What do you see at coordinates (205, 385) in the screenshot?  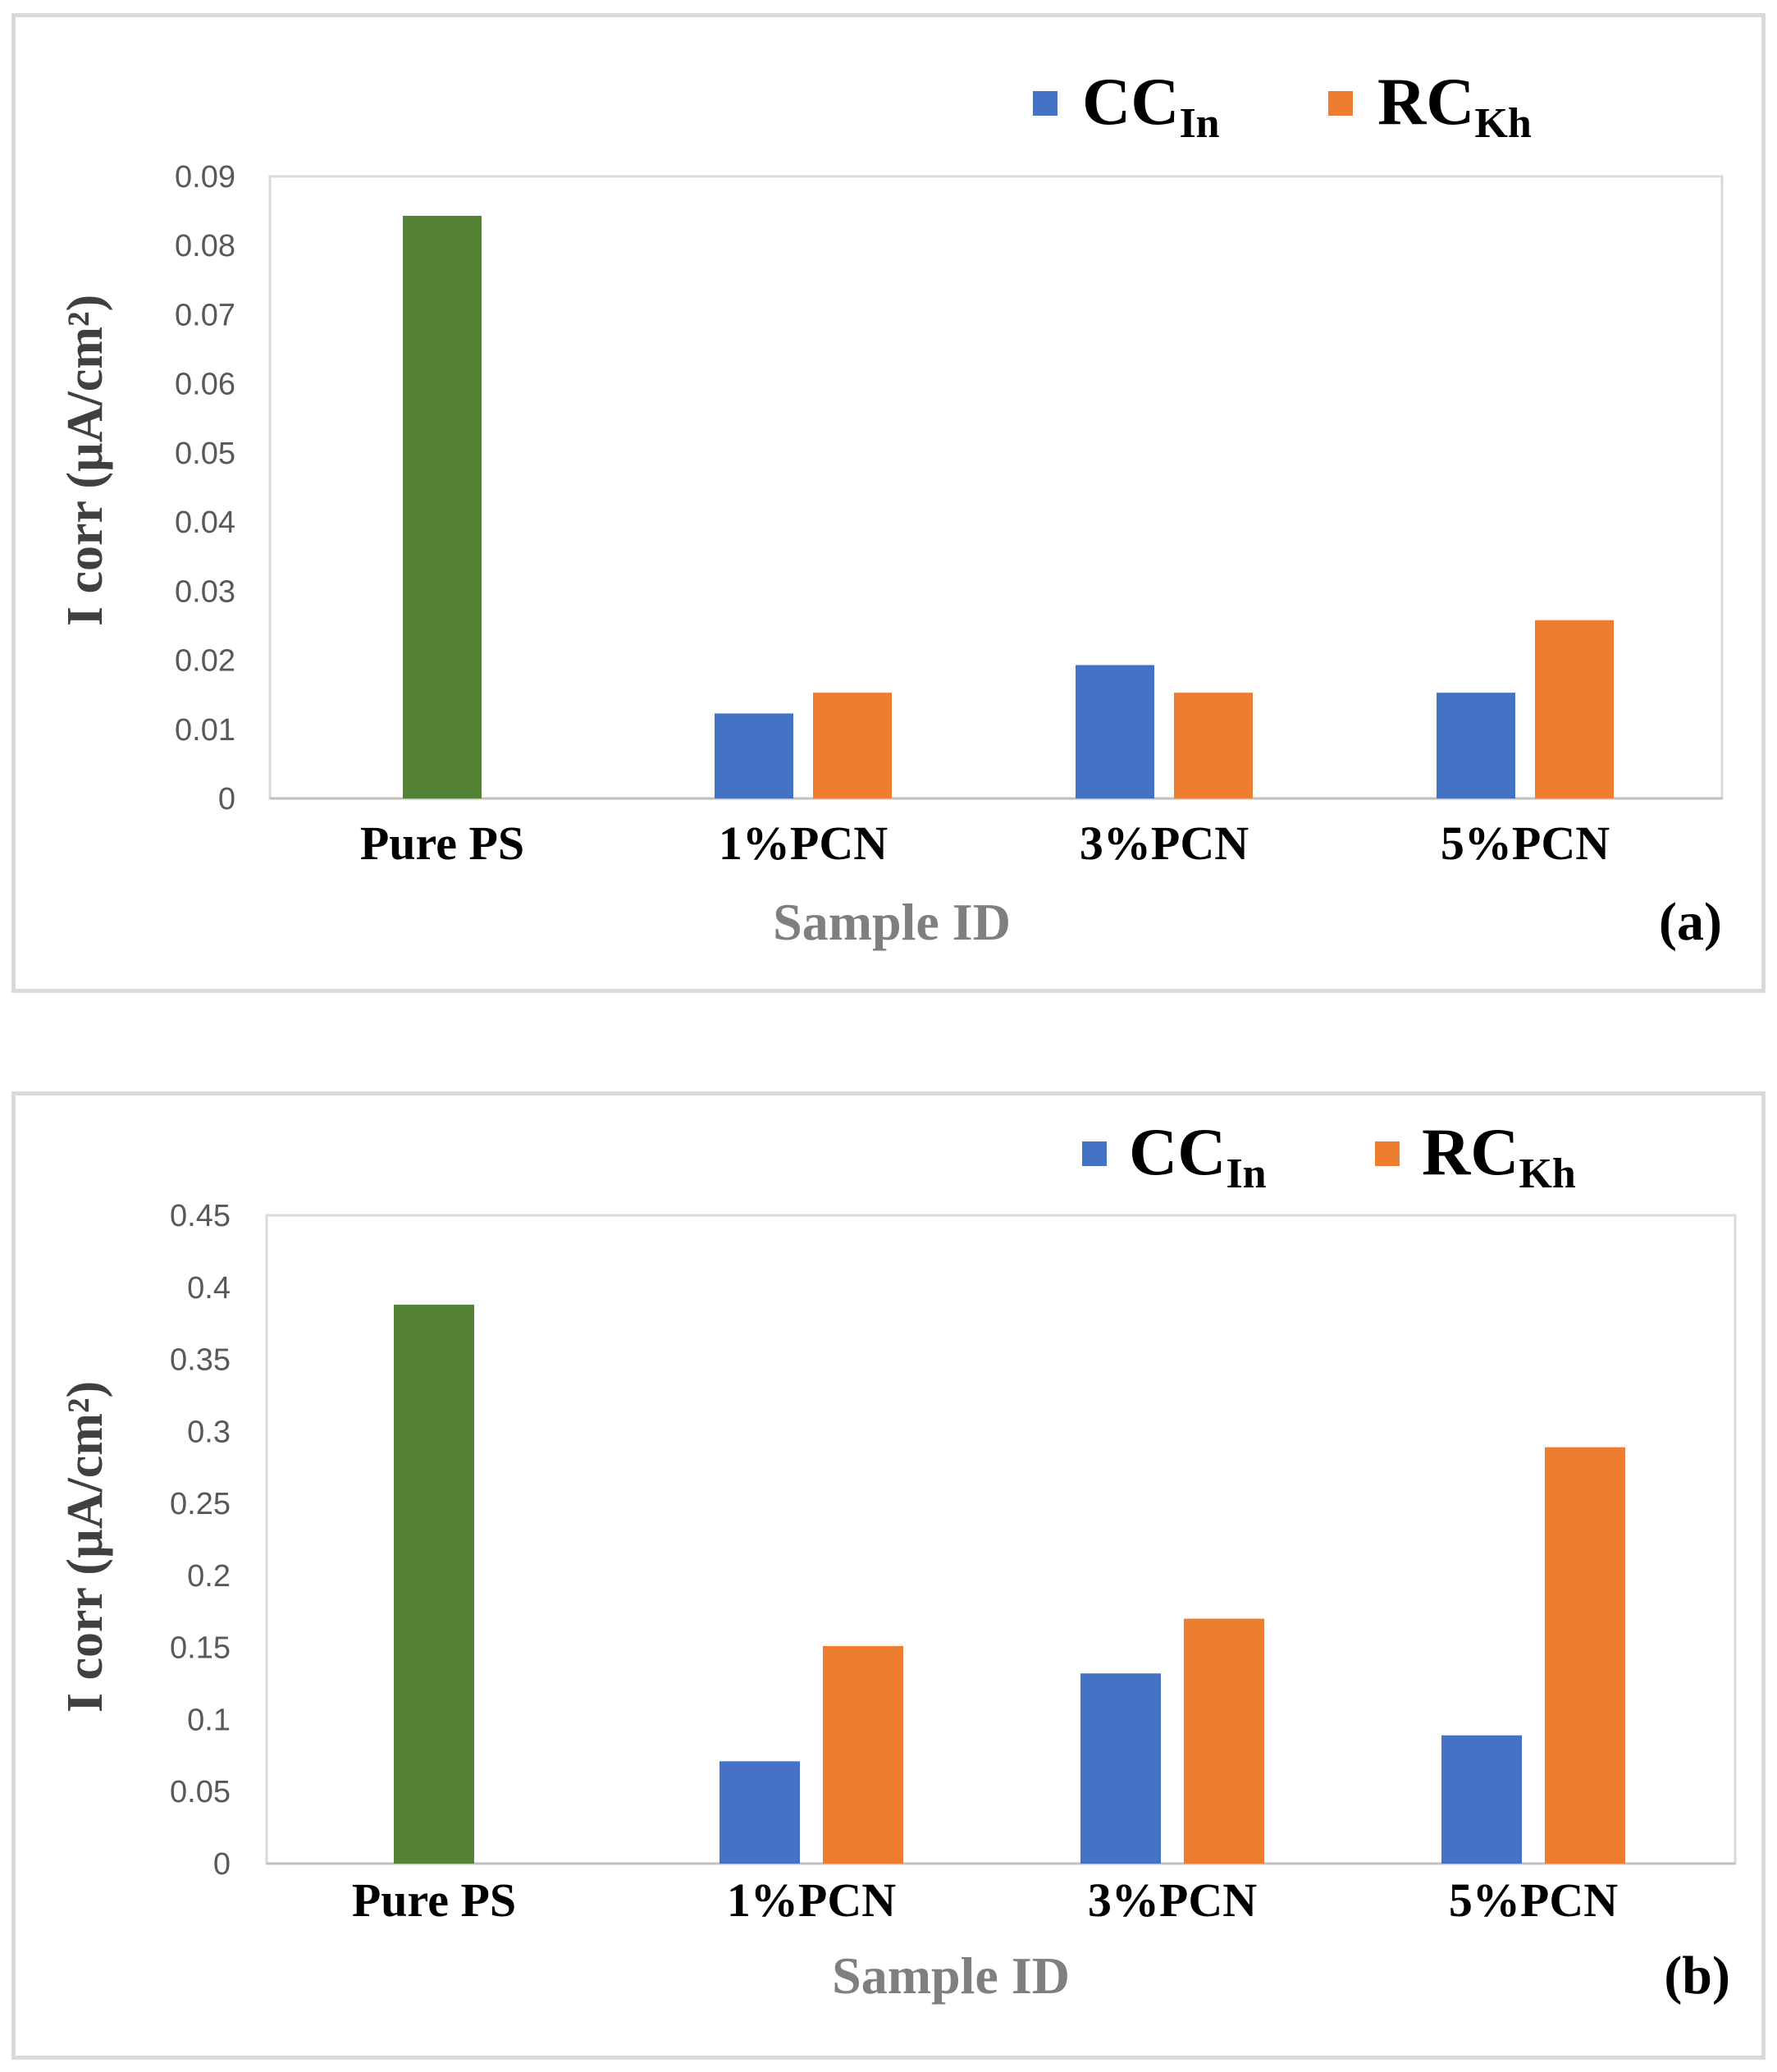 I see `y-tick-label: 0.06` at bounding box center [205, 385].